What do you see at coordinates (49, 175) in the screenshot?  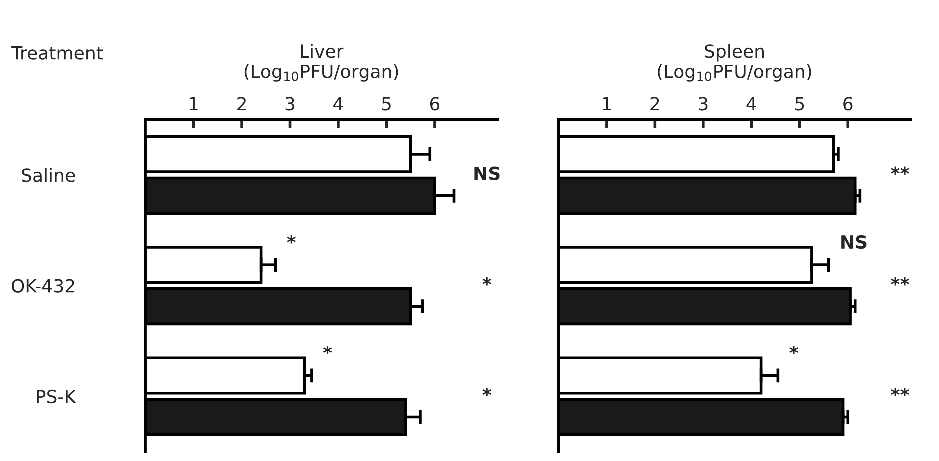 I see `y-tick-label: Saline` at bounding box center [49, 175].